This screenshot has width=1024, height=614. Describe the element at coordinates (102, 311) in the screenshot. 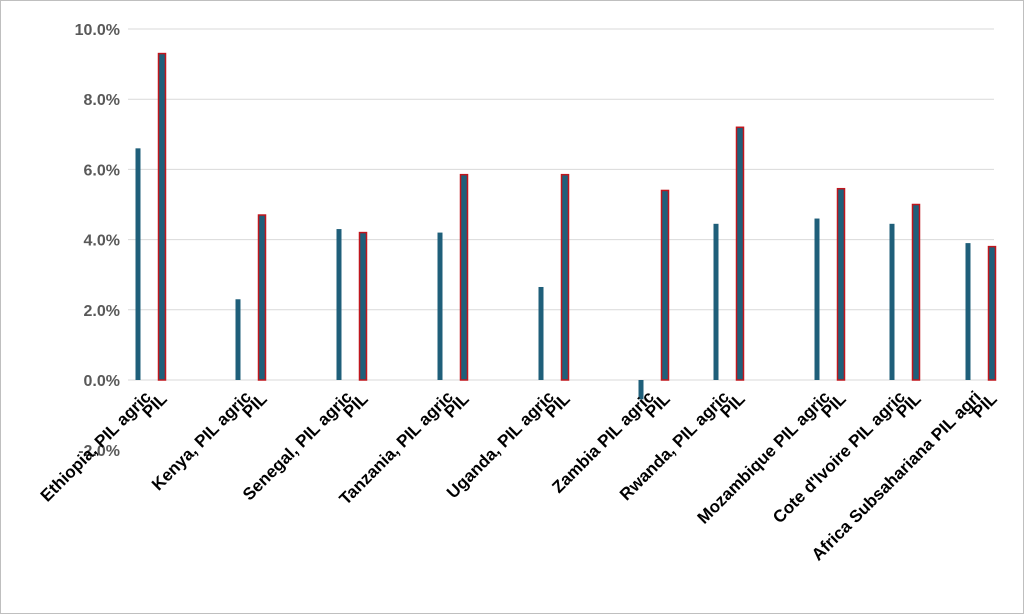

I see `y-tick-label: 2.0%` at that location.